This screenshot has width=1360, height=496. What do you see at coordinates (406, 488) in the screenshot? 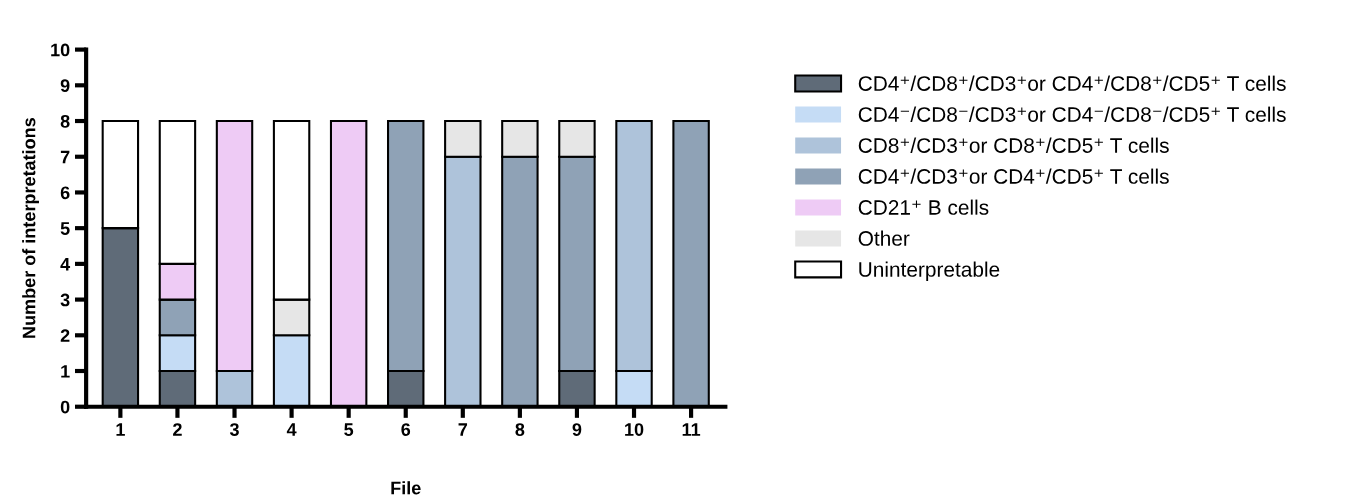
I see `x-axis-title: File` at bounding box center [406, 488].